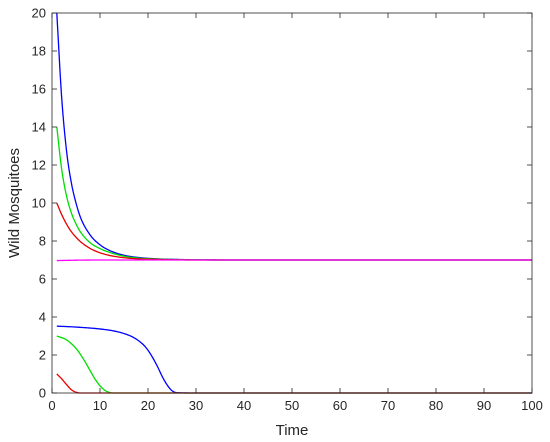 The image size is (550, 442). I want to click on y-tick-label: 12, so click(39, 165).